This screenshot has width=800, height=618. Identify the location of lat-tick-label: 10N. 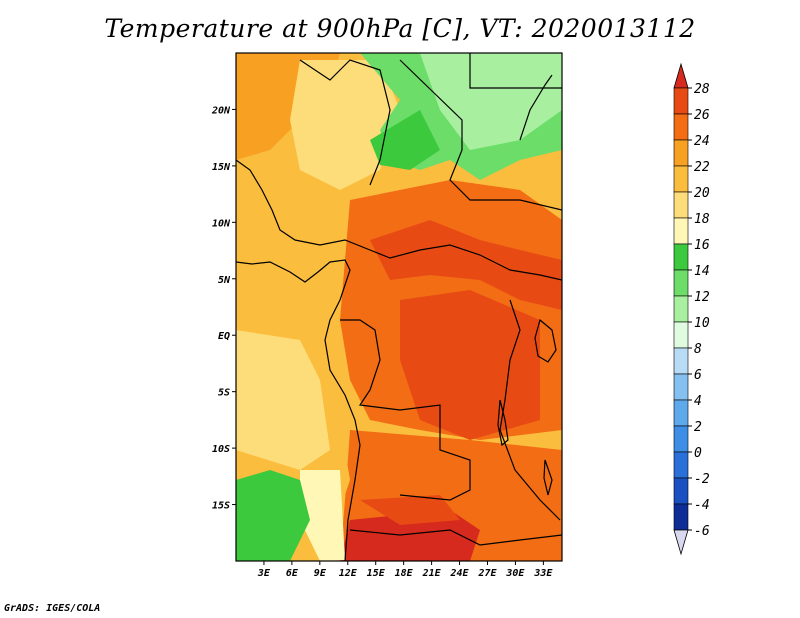
(221, 223).